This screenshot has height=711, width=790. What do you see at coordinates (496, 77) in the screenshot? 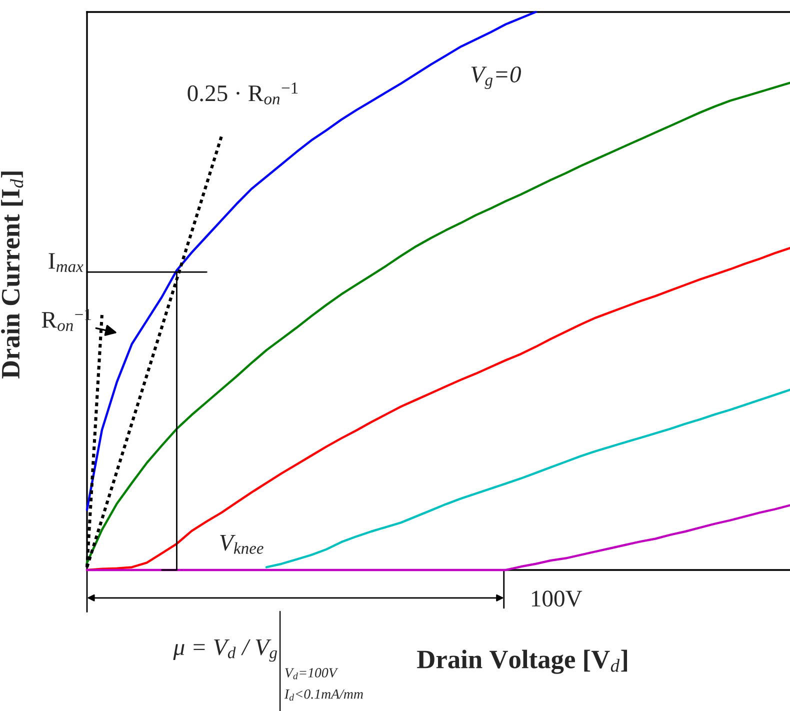
I see `annotation: V$_{g}$=0` at bounding box center [496, 77].